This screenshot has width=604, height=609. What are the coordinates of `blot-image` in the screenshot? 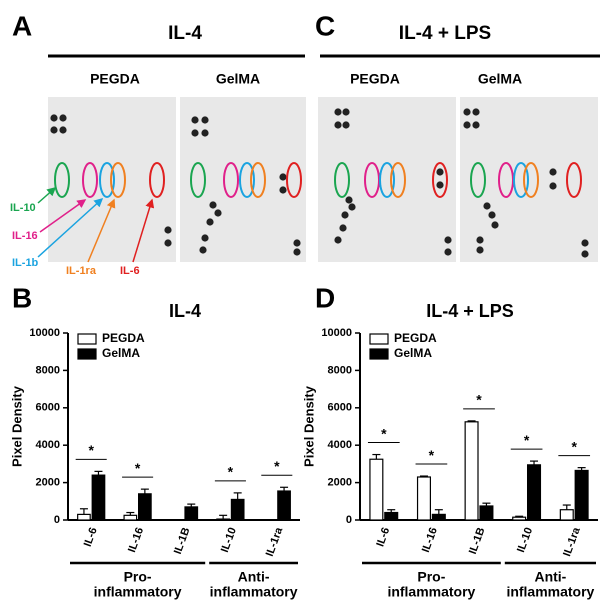 It's located at (529, 179).